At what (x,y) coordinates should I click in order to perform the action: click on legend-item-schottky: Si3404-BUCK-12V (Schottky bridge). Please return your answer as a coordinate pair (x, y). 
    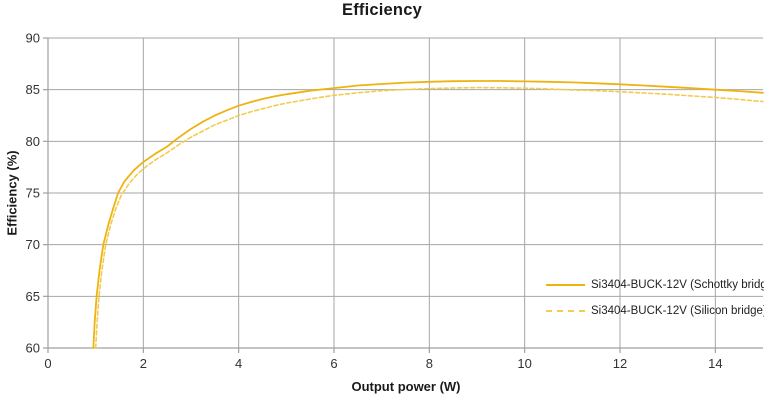
    Looking at the image, I should click on (655, 285).